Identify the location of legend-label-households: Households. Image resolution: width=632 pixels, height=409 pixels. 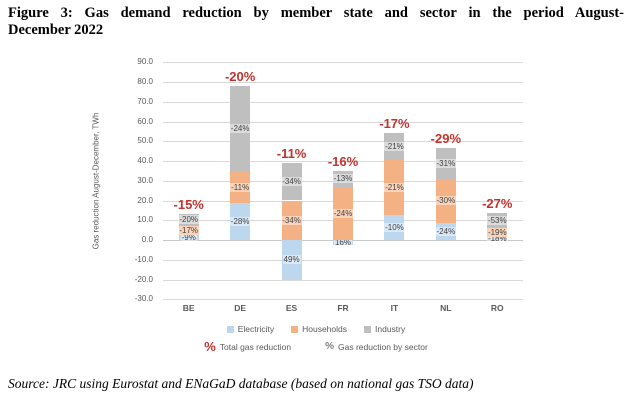
(324, 329).